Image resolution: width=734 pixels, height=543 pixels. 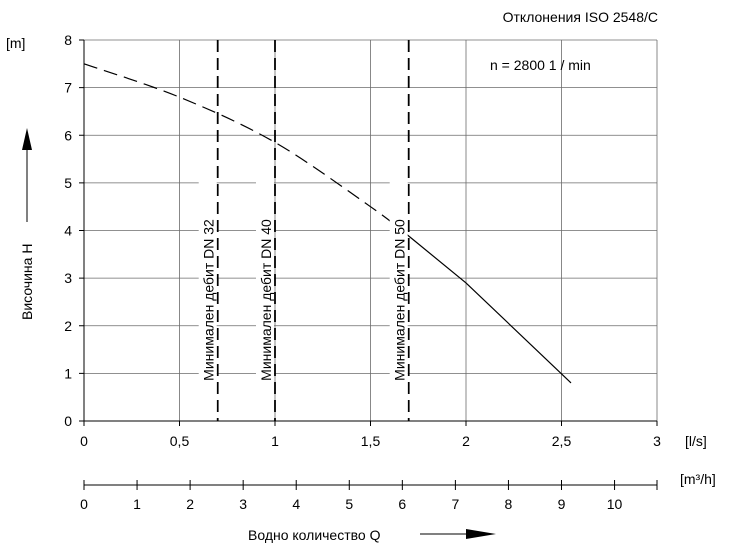 What do you see at coordinates (68, 278) in the screenshot?
I see `y-tick-label: 3` at bounding box center [68, 278].